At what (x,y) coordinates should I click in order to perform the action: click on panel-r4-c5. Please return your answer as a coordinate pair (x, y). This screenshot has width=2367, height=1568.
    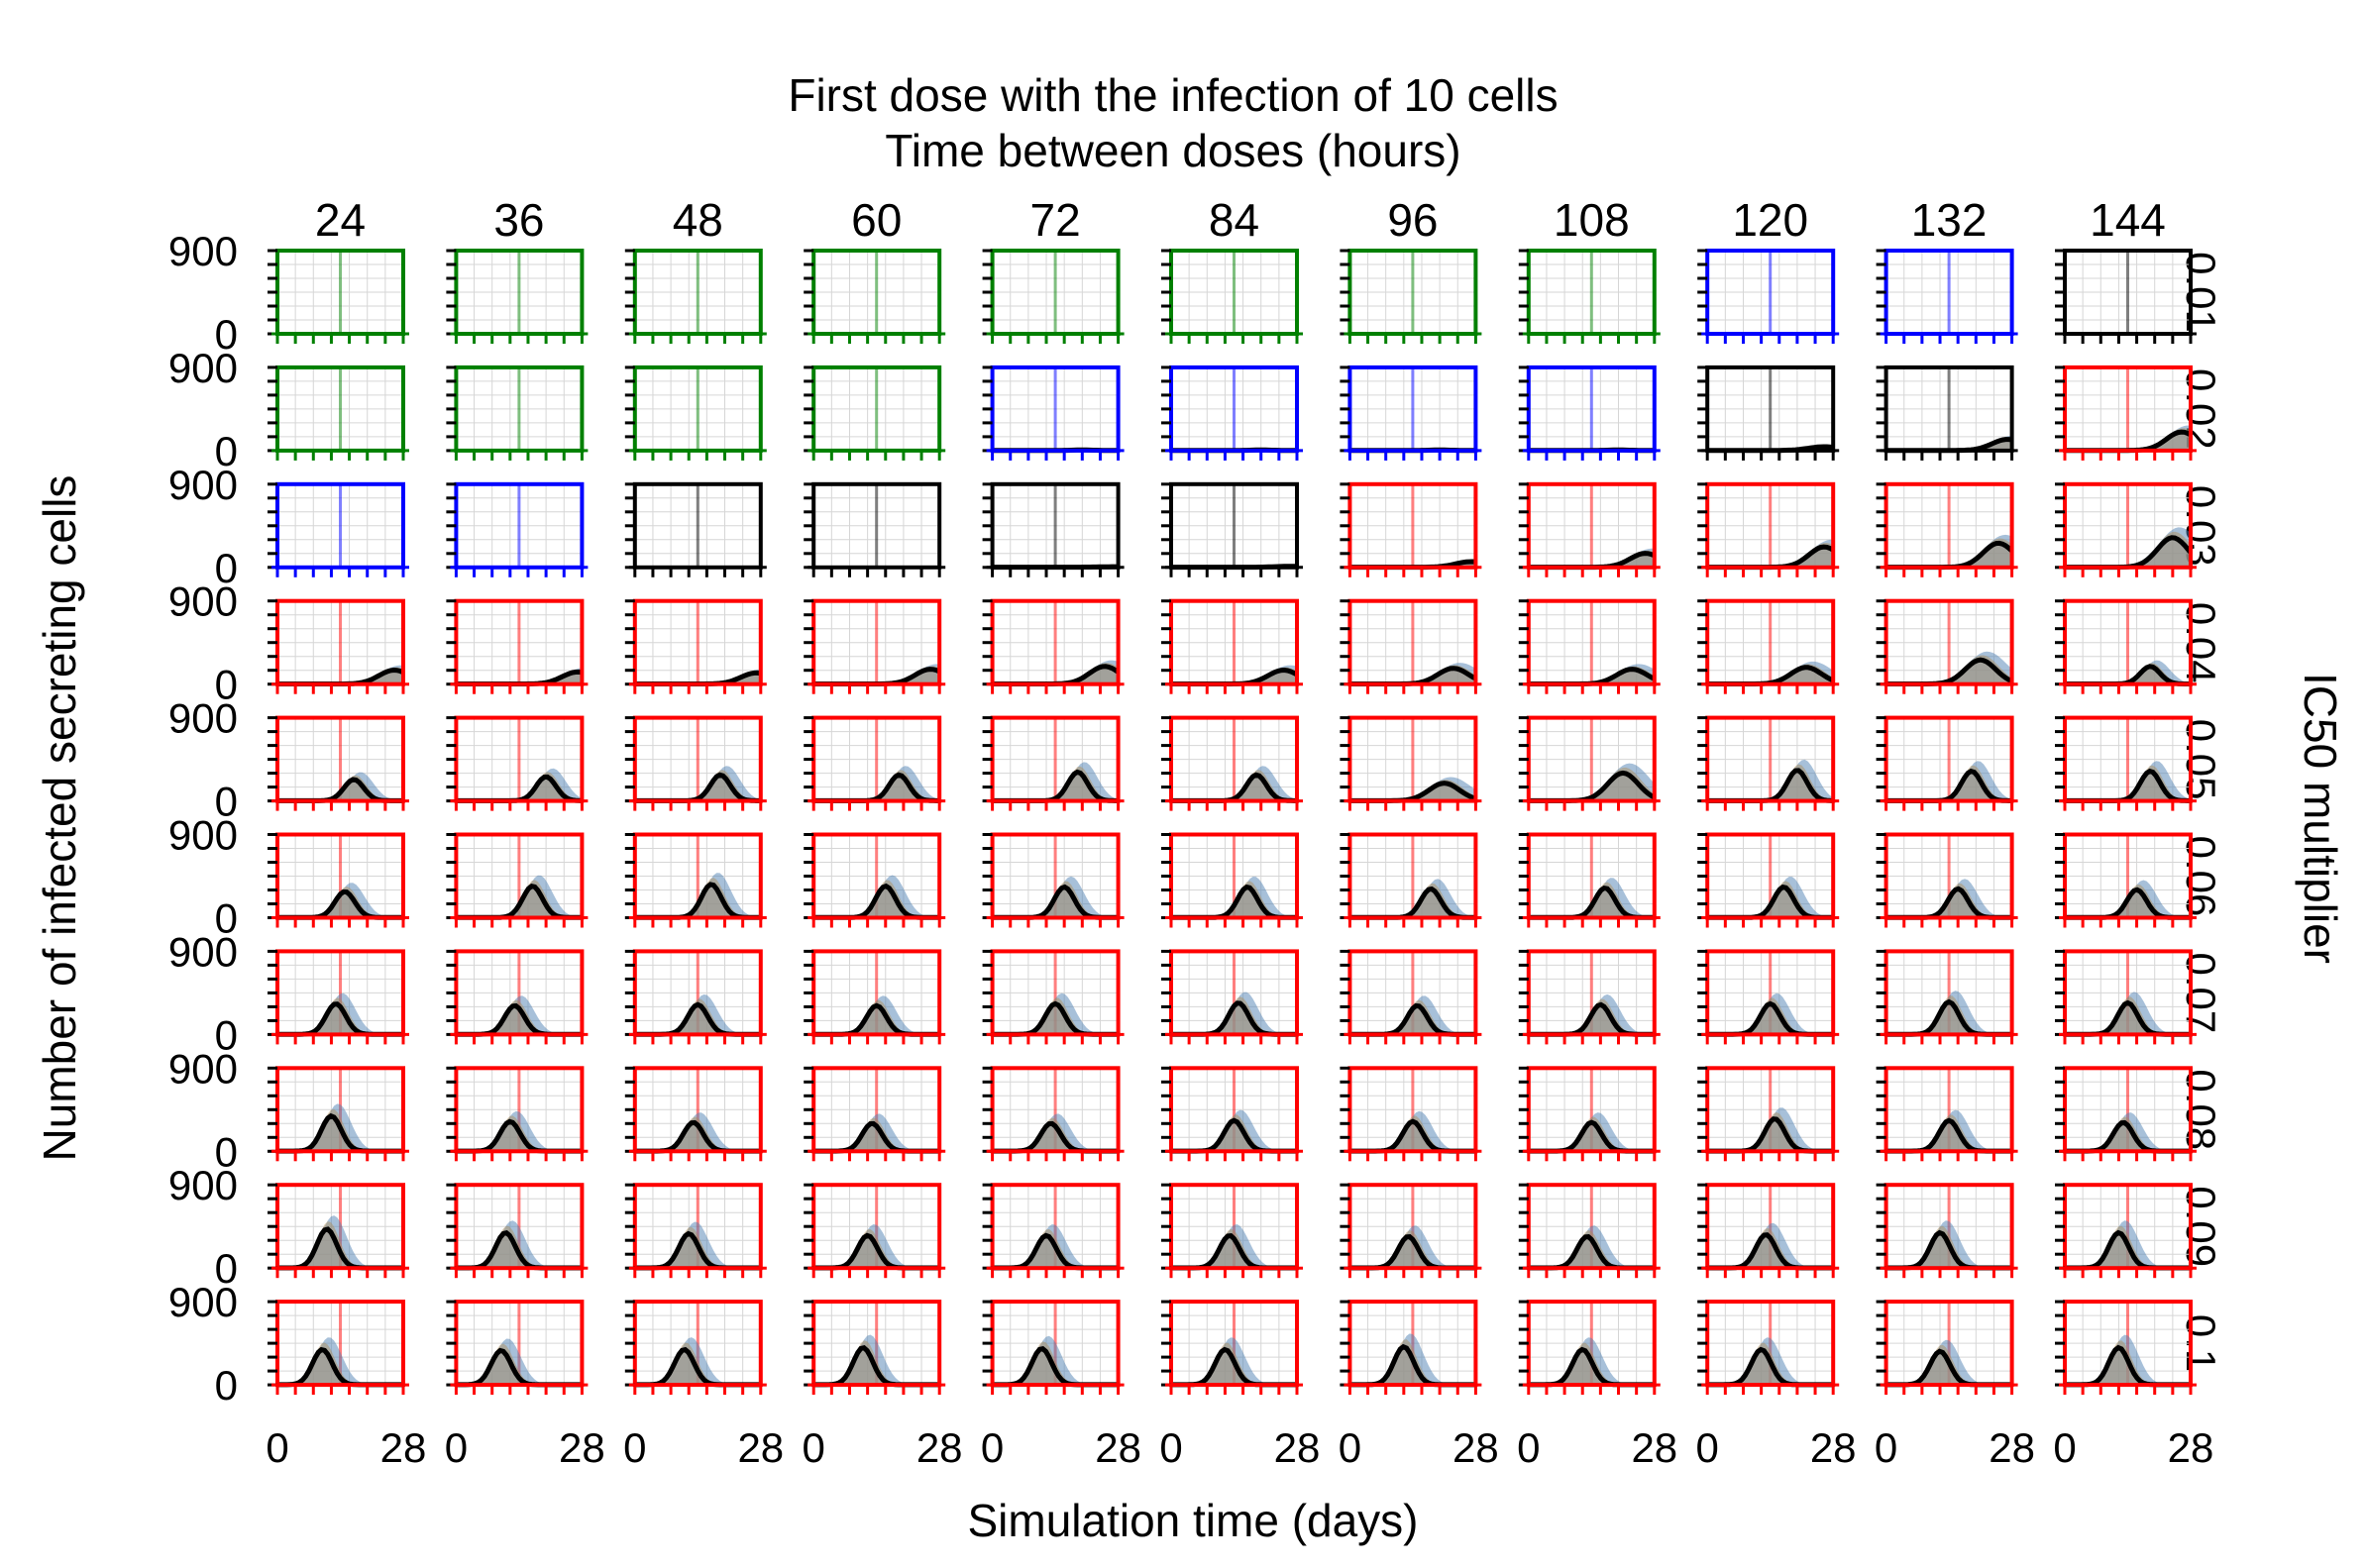
    Looking at the image, I should click on (1232, 763).